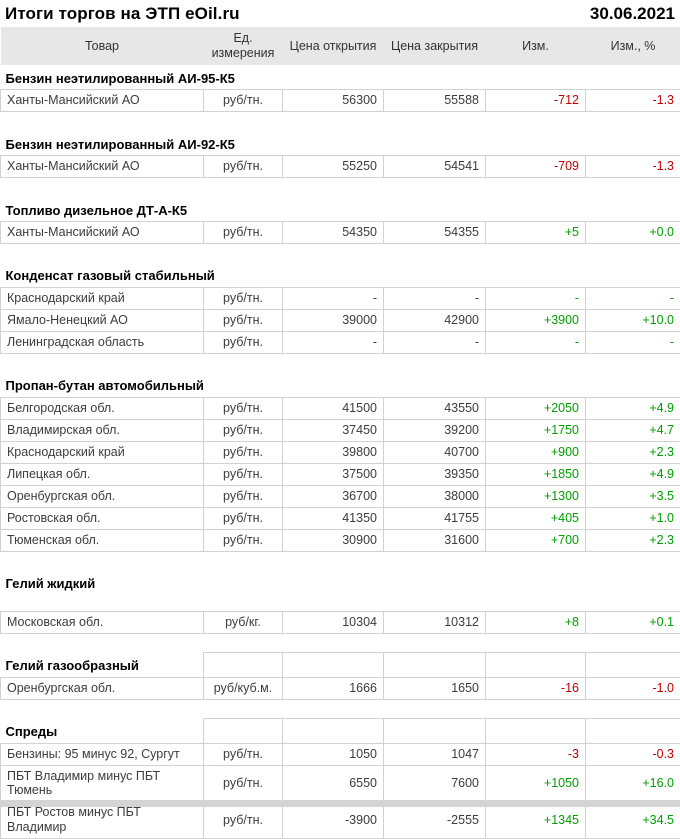 This screenshot has width=680, height=839. What do you see at coordinates (340, 664) in the screenshot?
I see `section-title-row: Гелий газообразный` at bounding box center [340, 664].